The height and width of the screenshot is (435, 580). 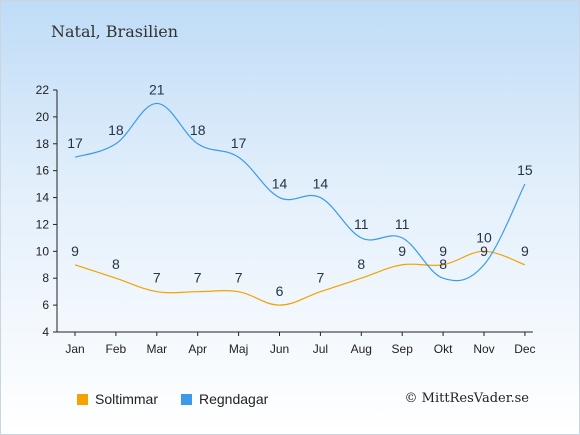 What do you see at coordinates (82, 399) in the screenshot?
I see `legend-swatch-sun` at bounding box center [82, 399].